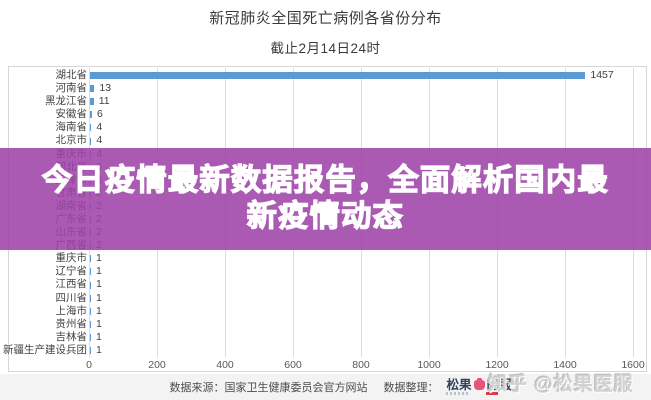 The image size is (651, 400). Describe the element at coordinates (459, 384) in the screenshot. I see `logo-text-prefix: 松果` at that location.